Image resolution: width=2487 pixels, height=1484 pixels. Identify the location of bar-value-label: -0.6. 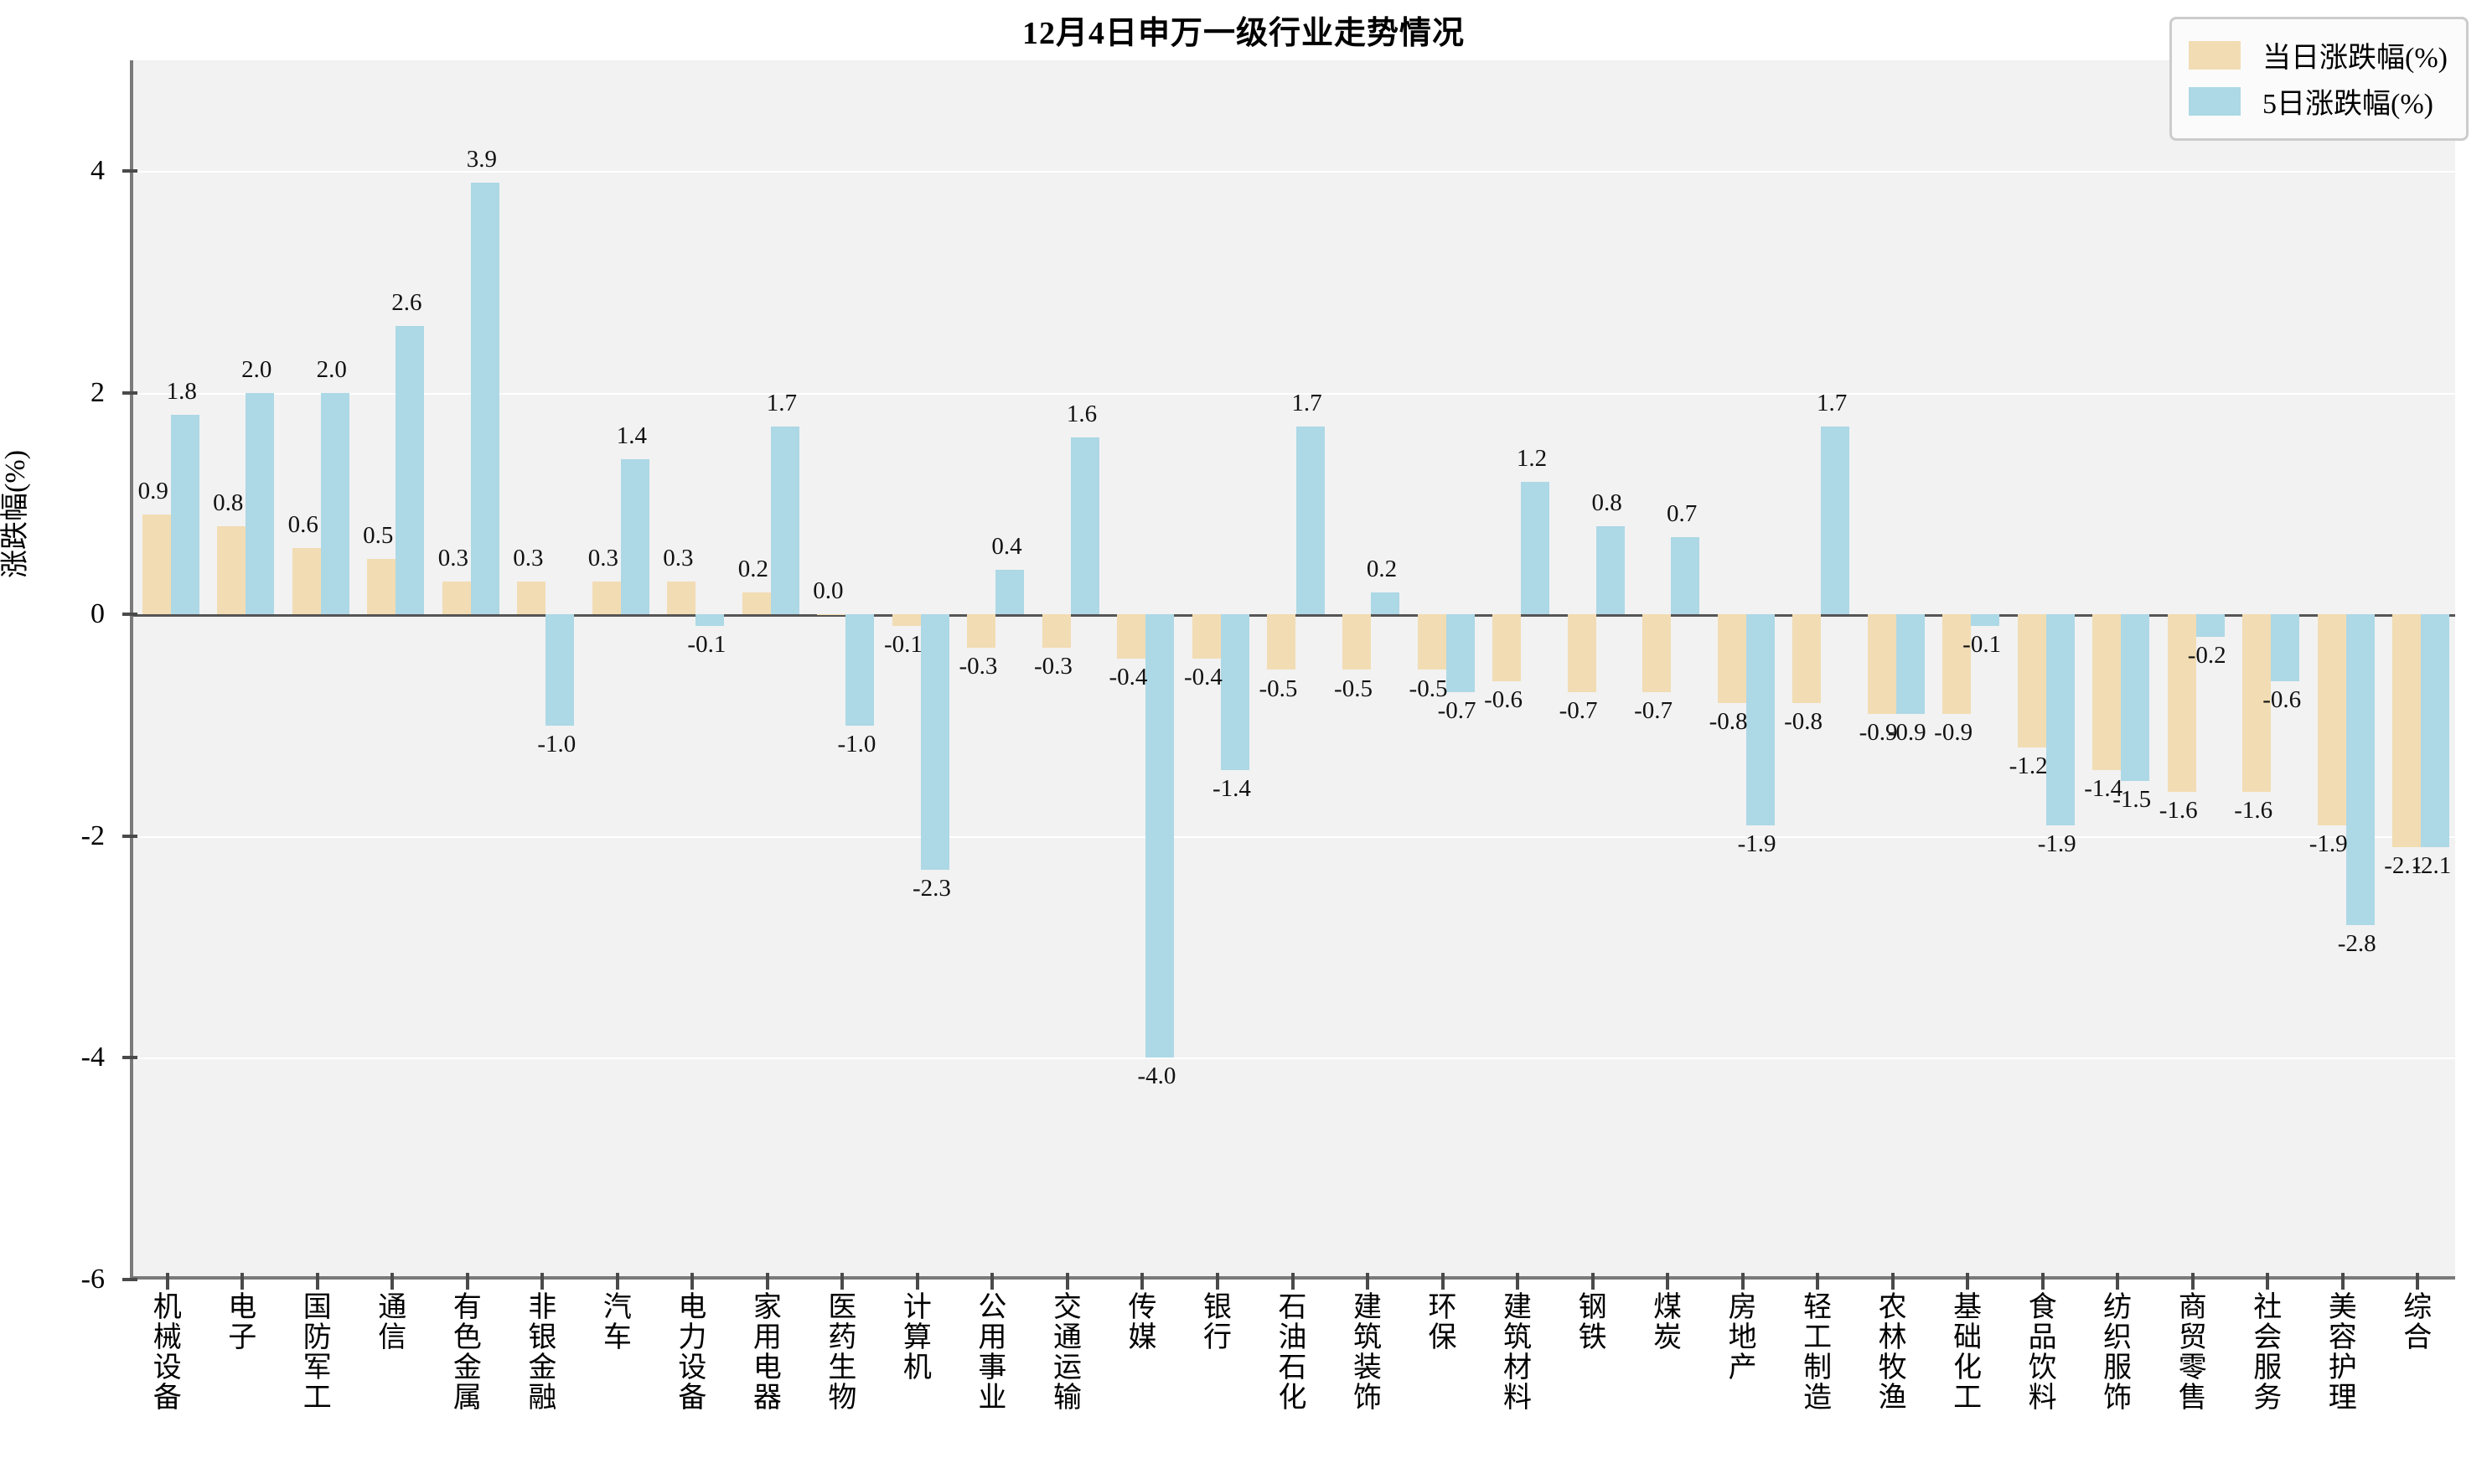
(2282, 699).